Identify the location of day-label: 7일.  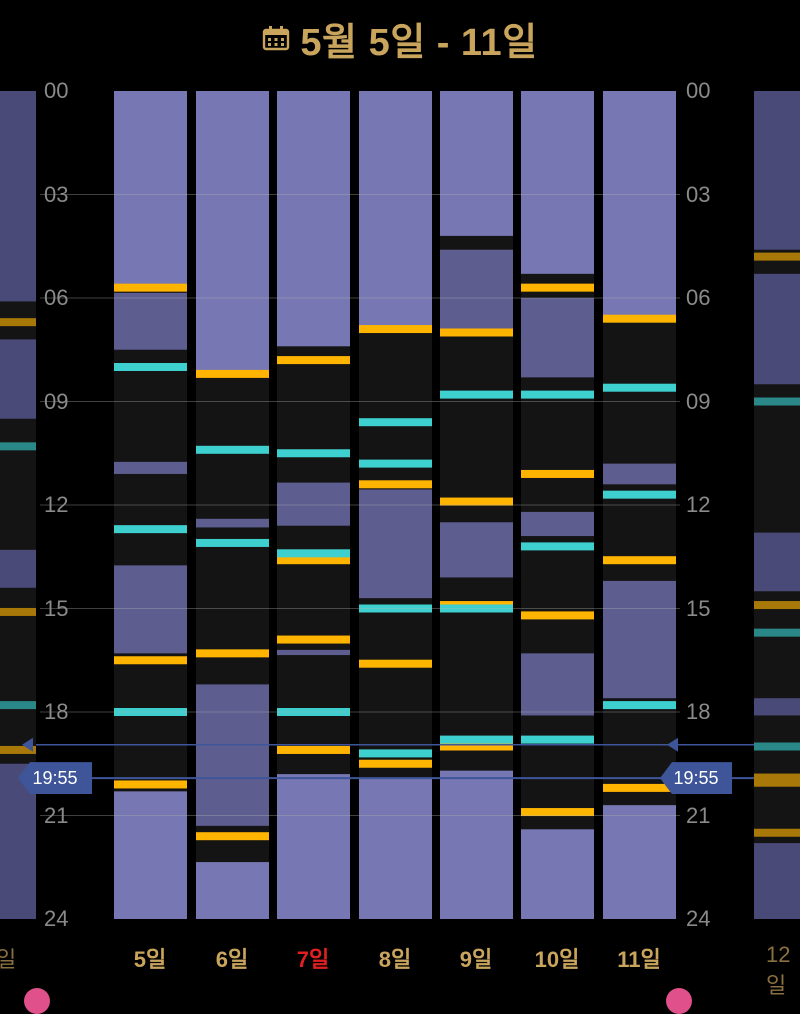
(313, 959).